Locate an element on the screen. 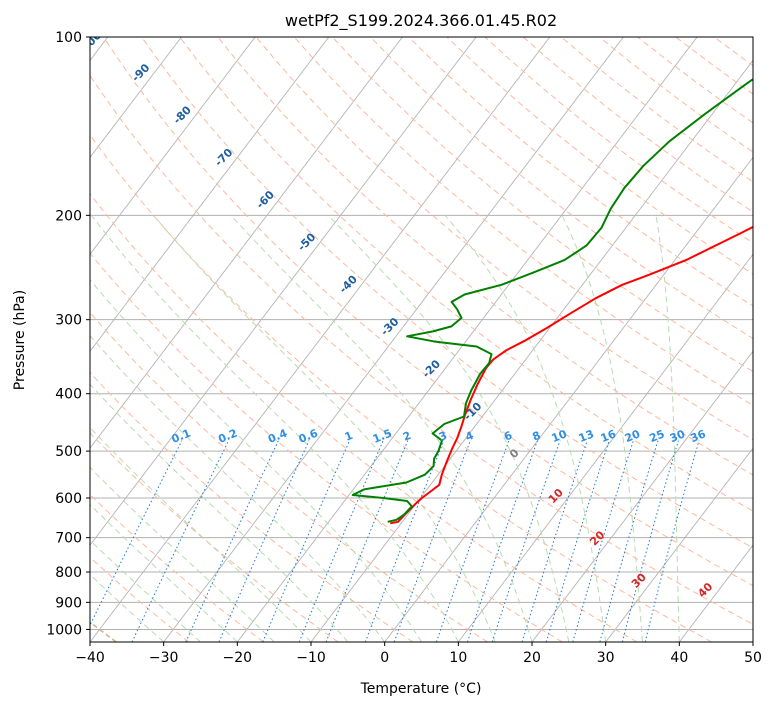 The image size is (775, 708). y-axis-ticks: 100 200 300 400 500 600 700 800 900 1000 is located at coordinates (68, 334).